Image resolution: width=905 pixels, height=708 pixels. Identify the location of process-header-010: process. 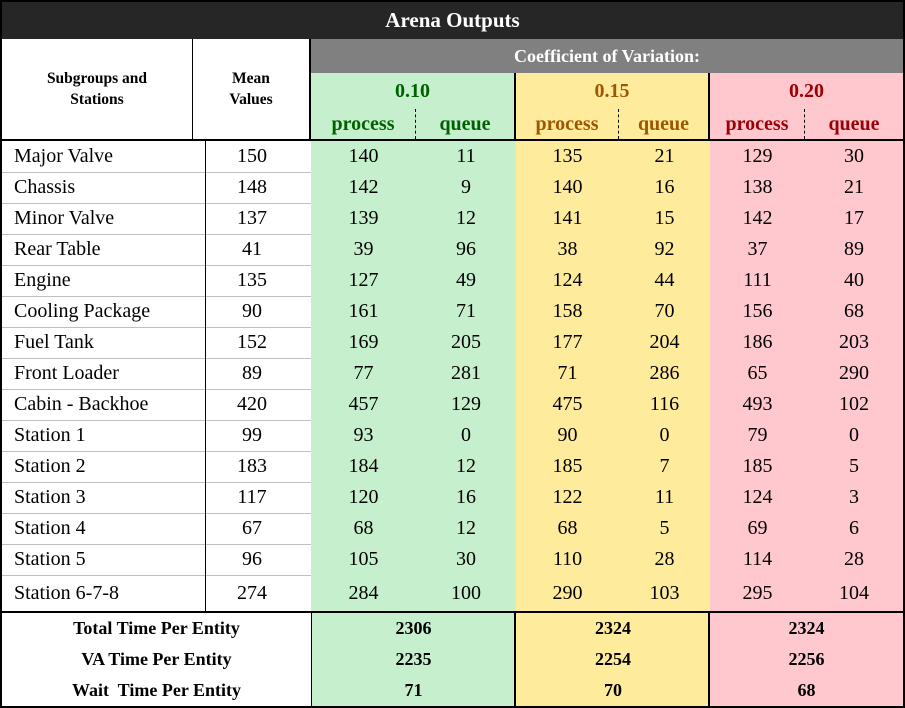
(363, 124).